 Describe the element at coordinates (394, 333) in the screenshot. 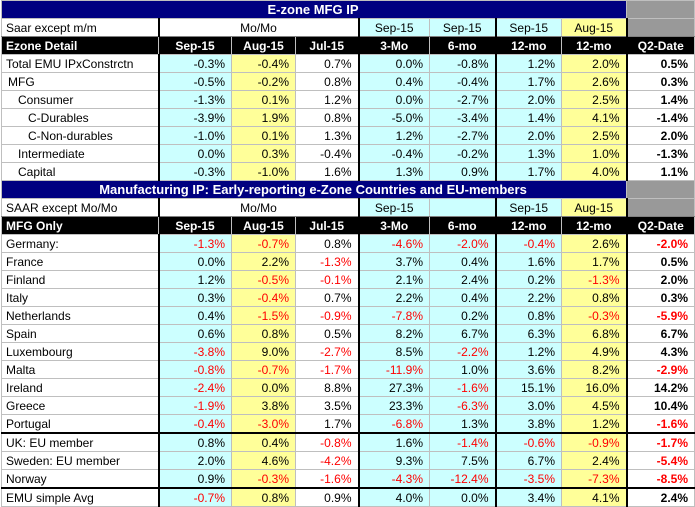

I see `row-value: 8.2%` at that location.